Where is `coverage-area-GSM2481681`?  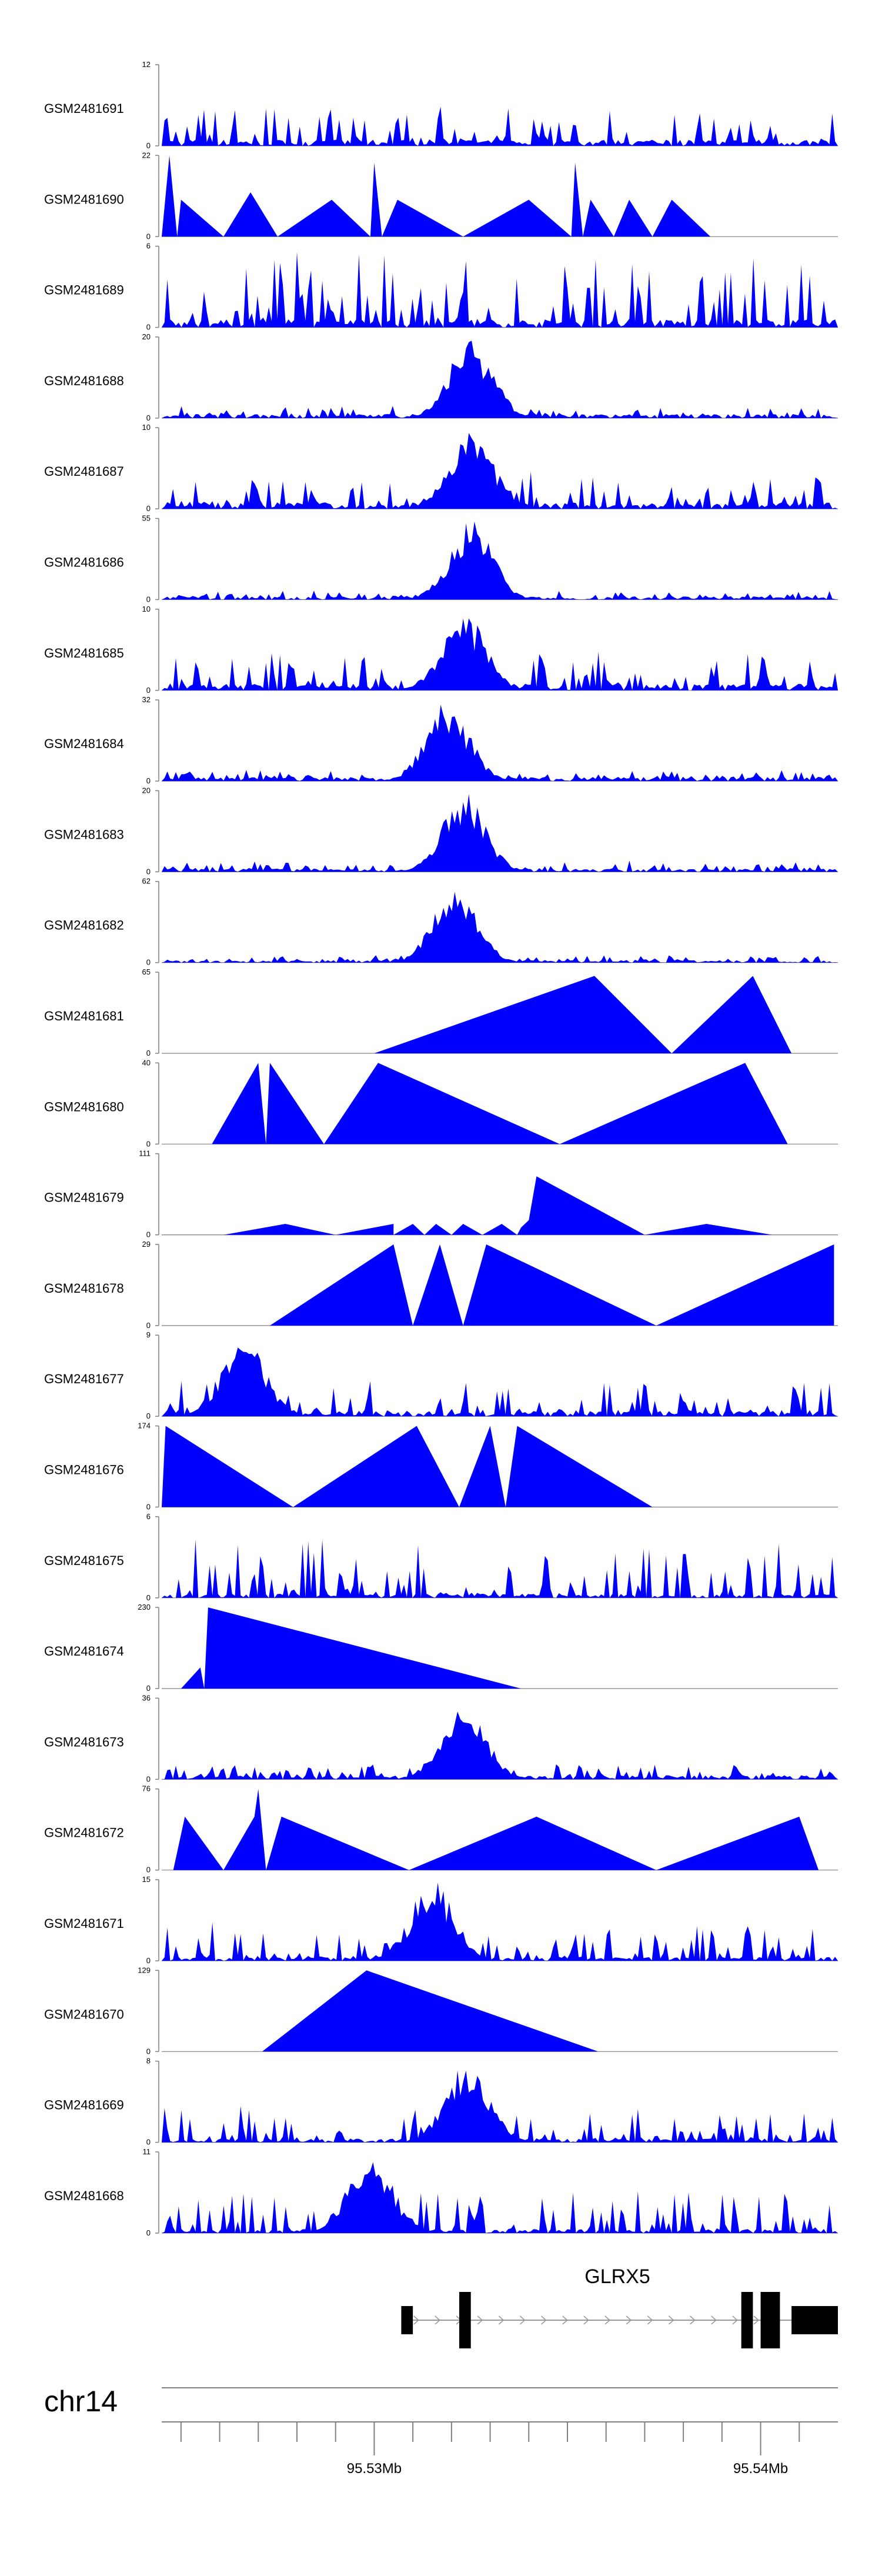
coverage-area-GSM2481681 is located at coordinates (583, 1014).